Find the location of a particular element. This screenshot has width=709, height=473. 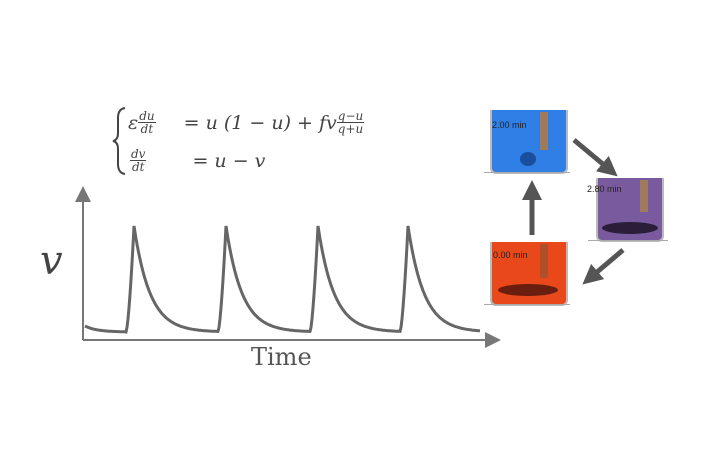

equation-row-2: dv dt = u − v is located at coordinates (197, 160).